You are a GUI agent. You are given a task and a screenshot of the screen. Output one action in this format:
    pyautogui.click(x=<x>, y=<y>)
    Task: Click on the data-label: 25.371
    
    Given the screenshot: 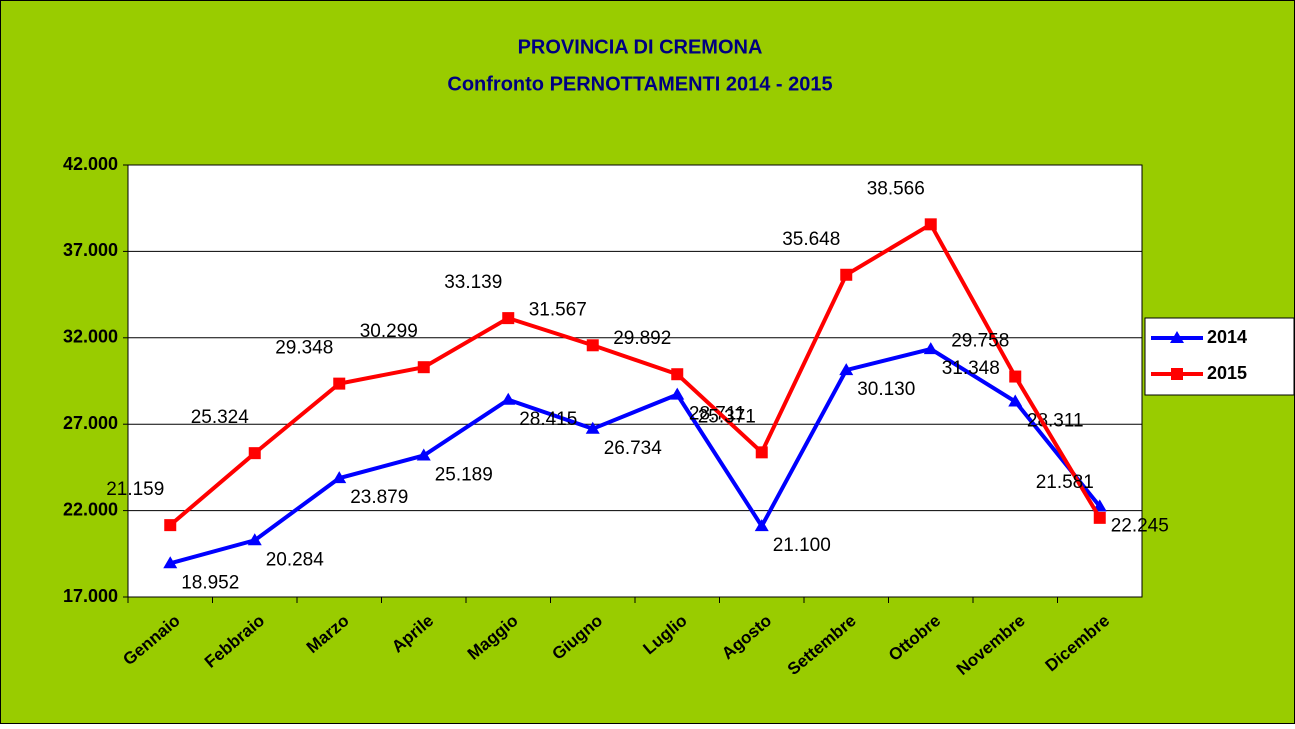 What is the action you would take?
    pyautogui.click(x=727, y=416)
    